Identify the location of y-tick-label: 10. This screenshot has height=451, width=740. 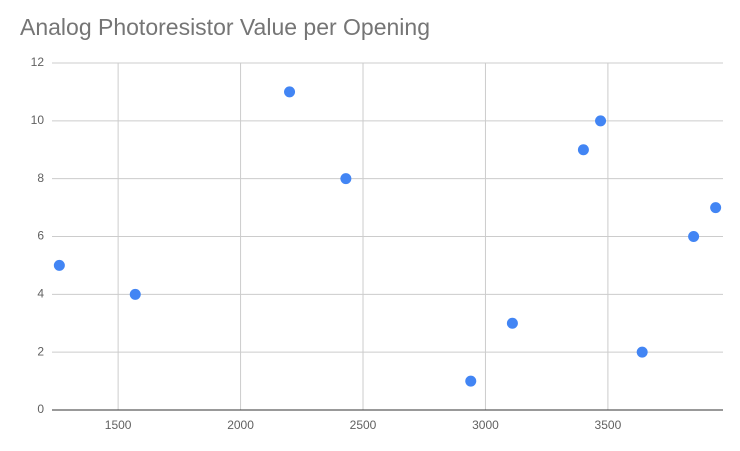
(38, 120).